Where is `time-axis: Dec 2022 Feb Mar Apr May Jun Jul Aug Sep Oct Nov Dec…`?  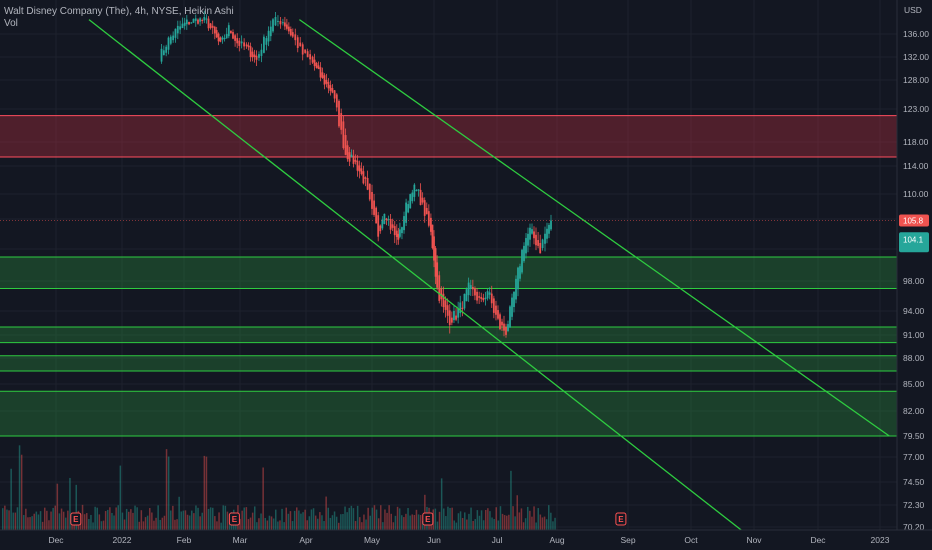
time-axis: Dec 2022 Feb Mar Apr May Jun Jul Aug Sep Oct Nov Dec… is located at coordinates (466, 539).